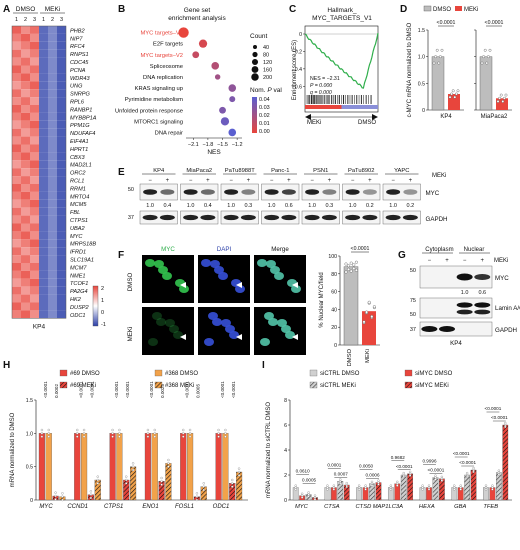  Describe the element at coordinates (254, 115) in the screenshot. I see `pval-colorbar` at that location.